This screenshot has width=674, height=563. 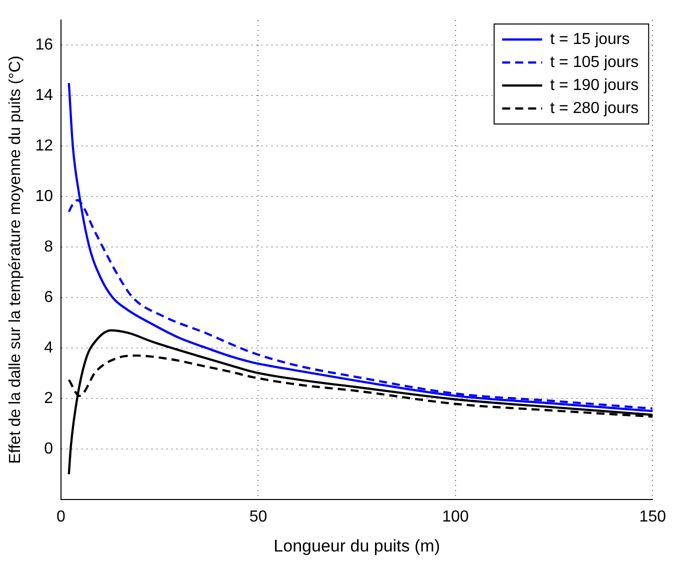 I want to click on x-tick-label: 50, so click(x=258, y=517).